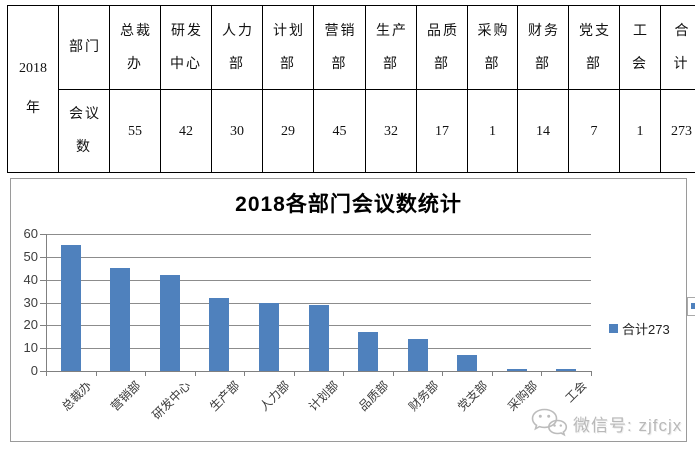 Image resolution: width=695 pixels, height=457 pixels. I want to click on dept-header-cell: 总裁办, so click(135, 47).